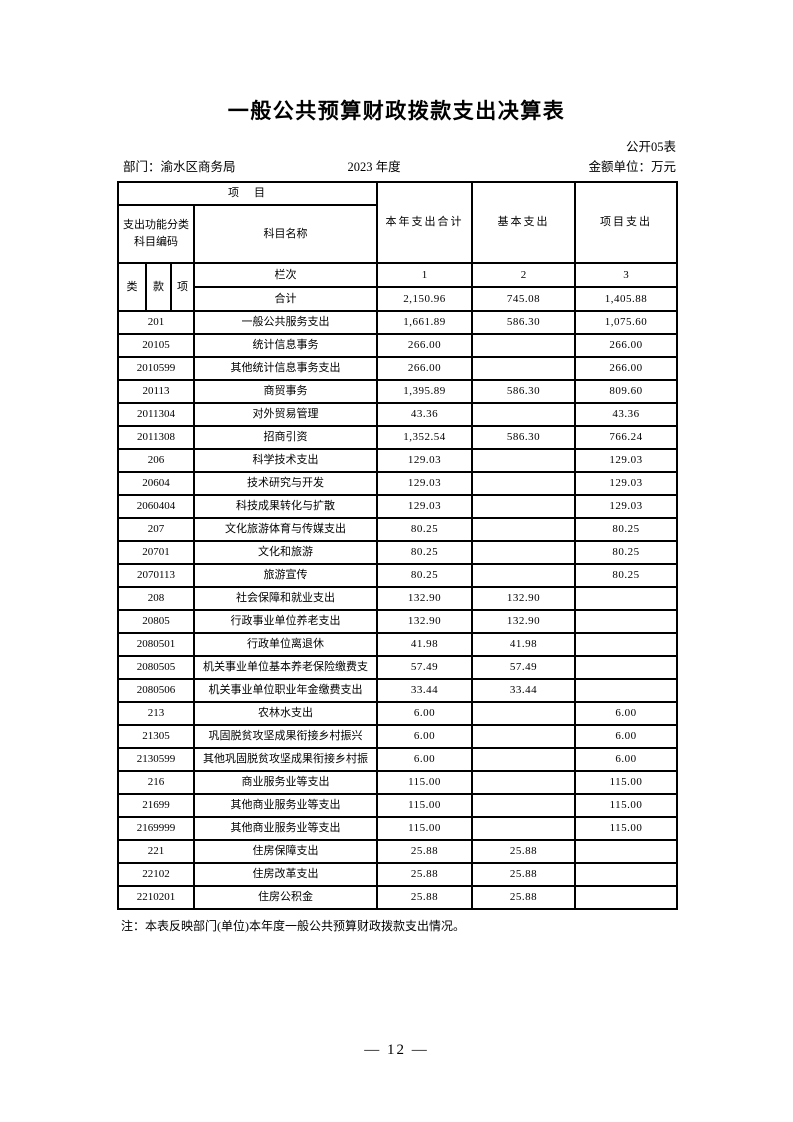  Describe the element at coordinates (285, 275) in the screenshot. I see `header-cell-column-index: 栏次` at that location.